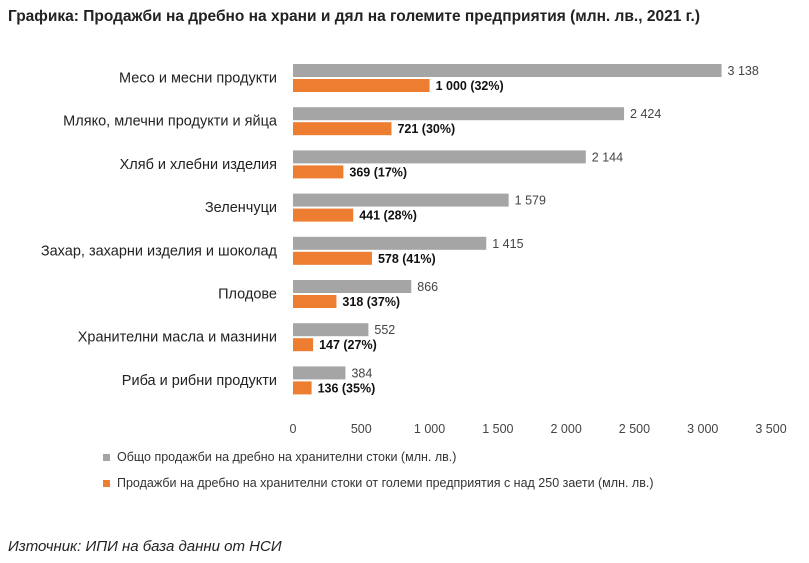  I want to click on data-label-total: 1 579, so click(530, 201).